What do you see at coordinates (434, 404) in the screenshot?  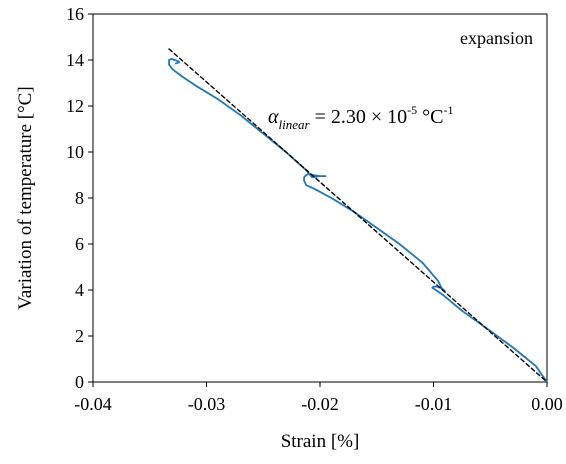 I see `x-tick-label: -0.01` at bounding box center [434, 404].